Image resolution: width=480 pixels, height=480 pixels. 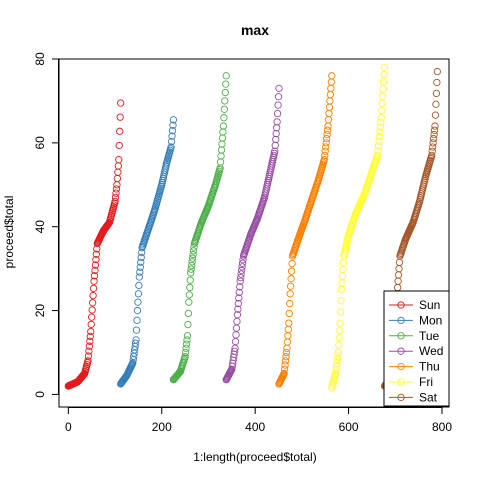 I want to click on y-tick-label: 60, so click(x=40, y=143).